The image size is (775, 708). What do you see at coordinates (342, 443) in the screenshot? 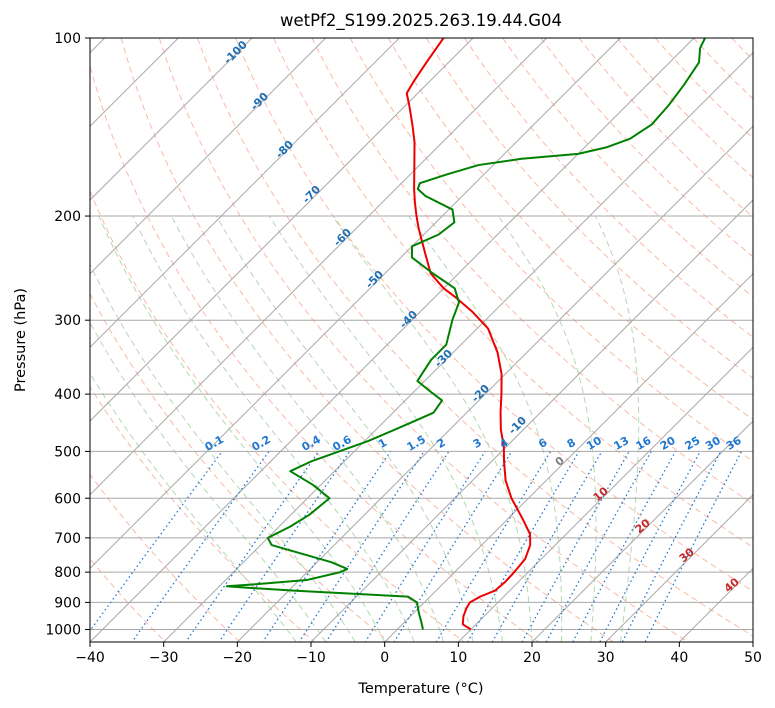
I see `mixing-ratio-label: 0.6` at bounding box center [342, 443].